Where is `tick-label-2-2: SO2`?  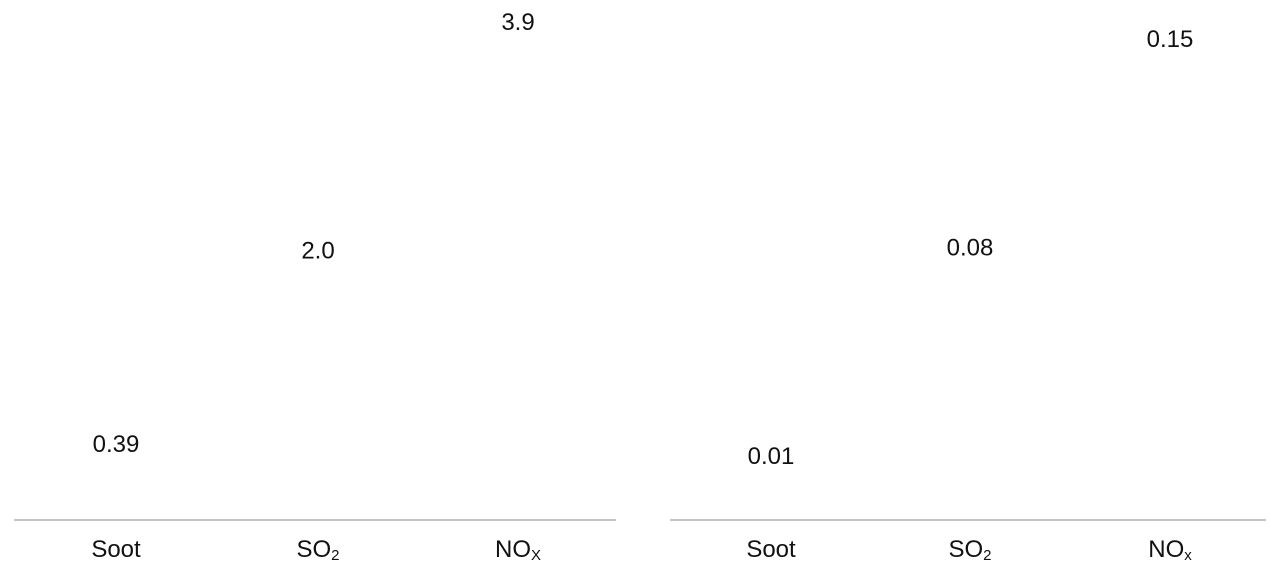 tick-label-2-2: SO2 is located at coordinates (969, 550).